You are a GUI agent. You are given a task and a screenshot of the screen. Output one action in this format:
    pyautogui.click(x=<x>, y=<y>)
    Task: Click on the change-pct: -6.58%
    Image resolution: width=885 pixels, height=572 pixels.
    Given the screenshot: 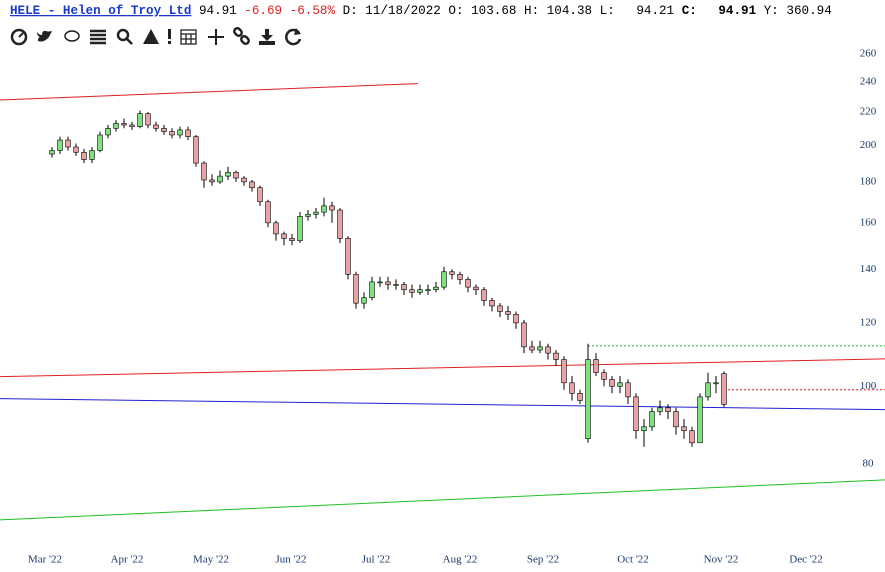 What is the action you would take?
    pyautogui.click(x=313, y=11)
    